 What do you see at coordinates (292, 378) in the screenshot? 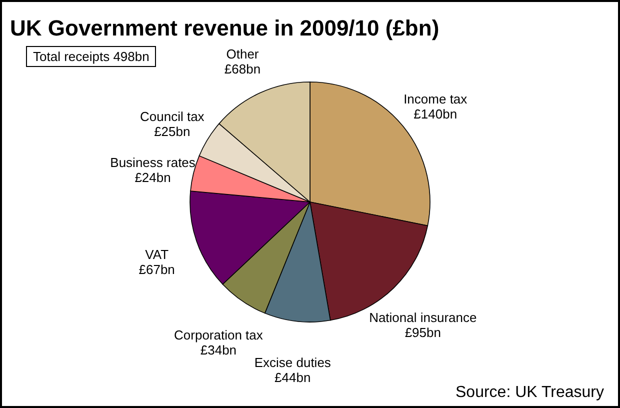
I see `data-label: £44bn` at bounding box center [292, 378].